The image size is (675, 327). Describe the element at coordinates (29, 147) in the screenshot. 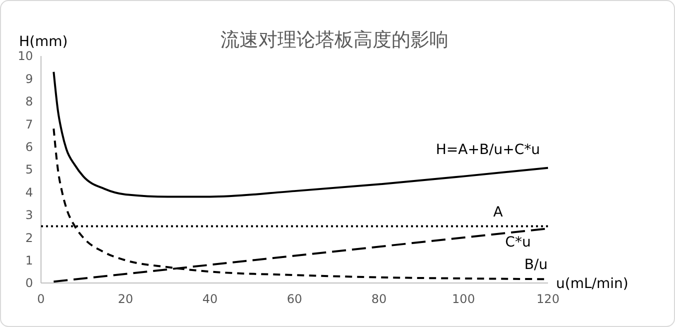

I see `y-tick-label: 6` at that location.